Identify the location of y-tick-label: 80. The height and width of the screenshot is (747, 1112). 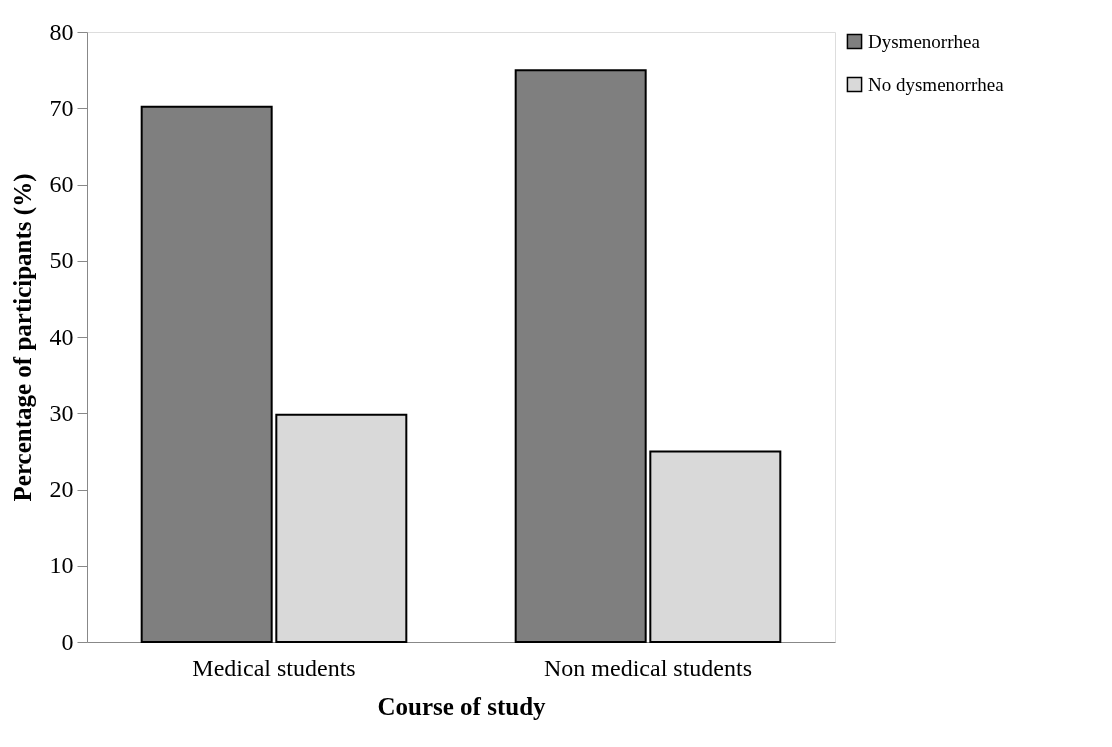
(61, 31).